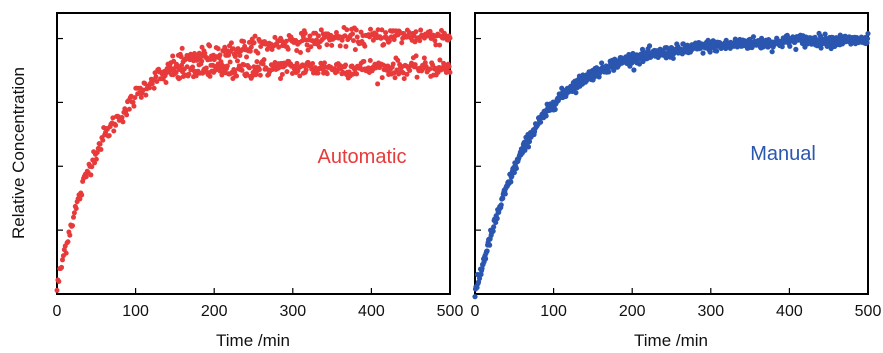 This screenshot has width=883, height=353. What do you see at coordinates (710, 311) in the screenshot?
I see `manual-x-tick-label-300: 300` at bounding box center [710, 311].